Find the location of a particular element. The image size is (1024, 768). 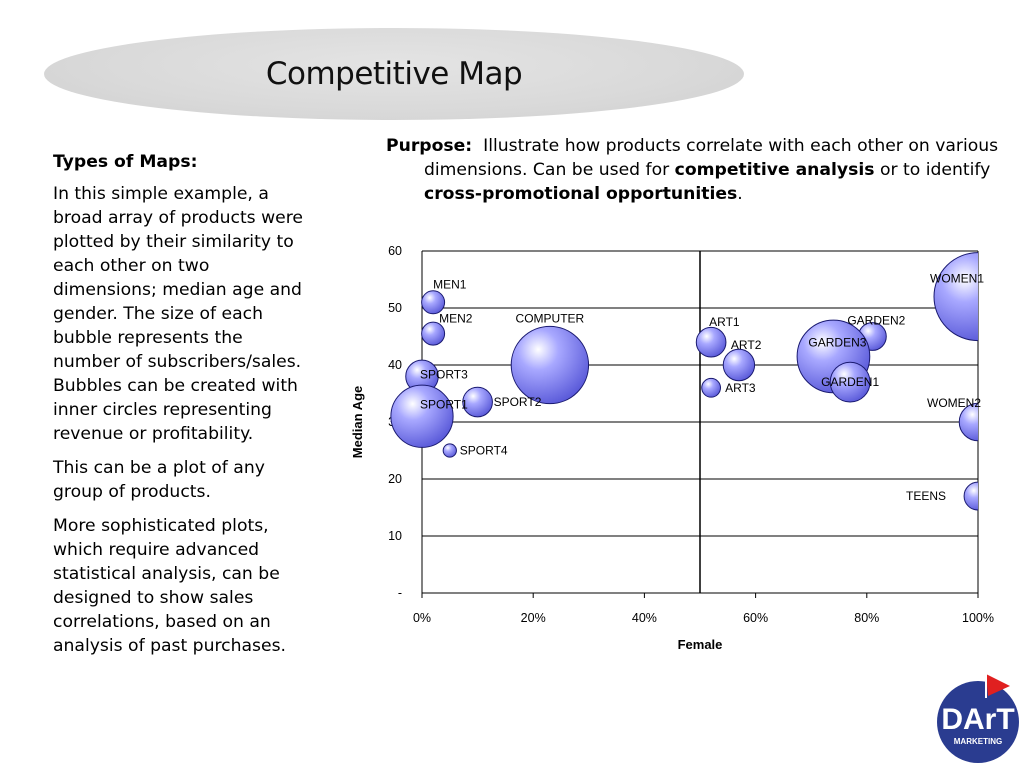

logo-wordmark: DArT is located at coordinates (977, 719).